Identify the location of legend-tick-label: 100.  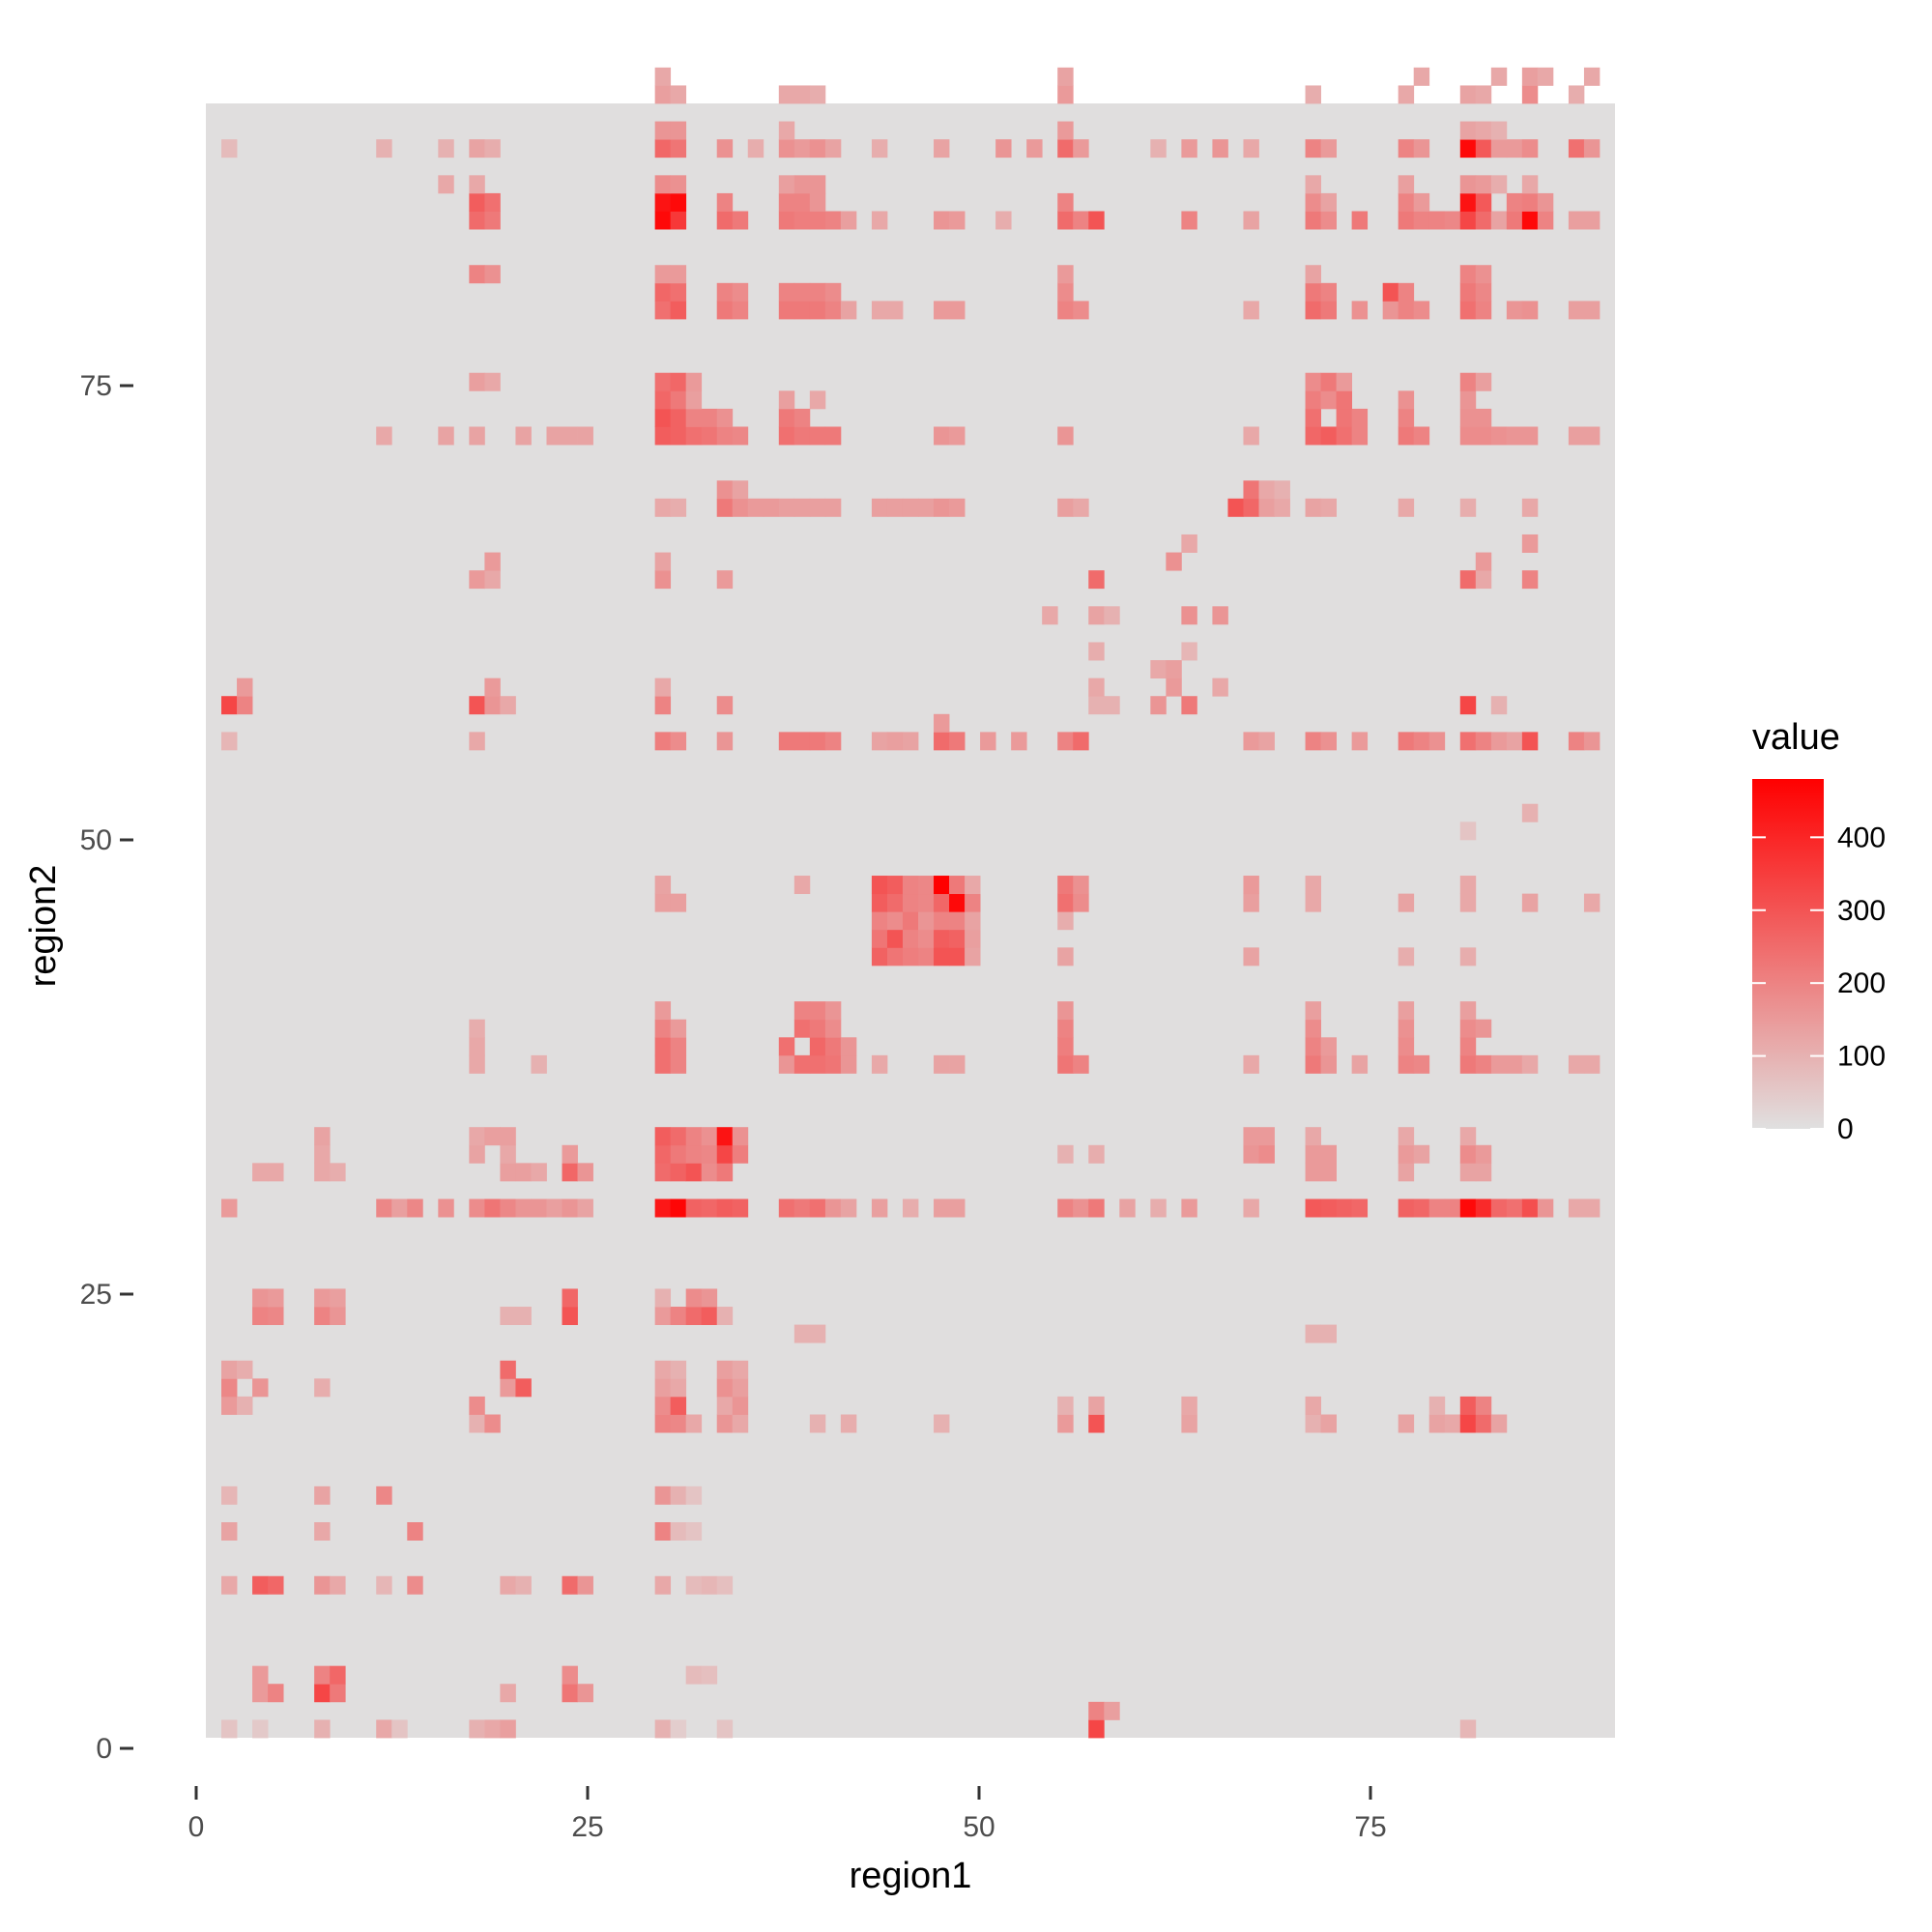
(1861, 1057).